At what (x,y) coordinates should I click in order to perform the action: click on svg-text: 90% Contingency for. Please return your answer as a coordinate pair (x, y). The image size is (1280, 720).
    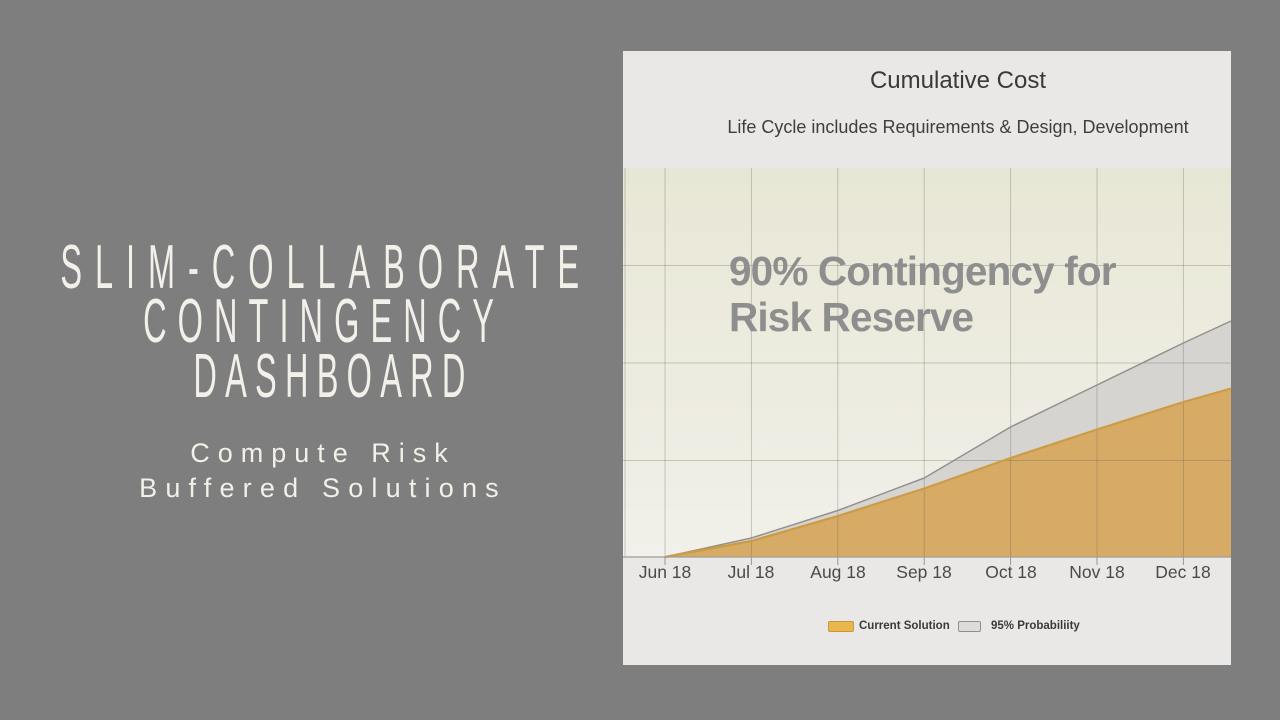
    Looking at the image, I should click on (923, 271).